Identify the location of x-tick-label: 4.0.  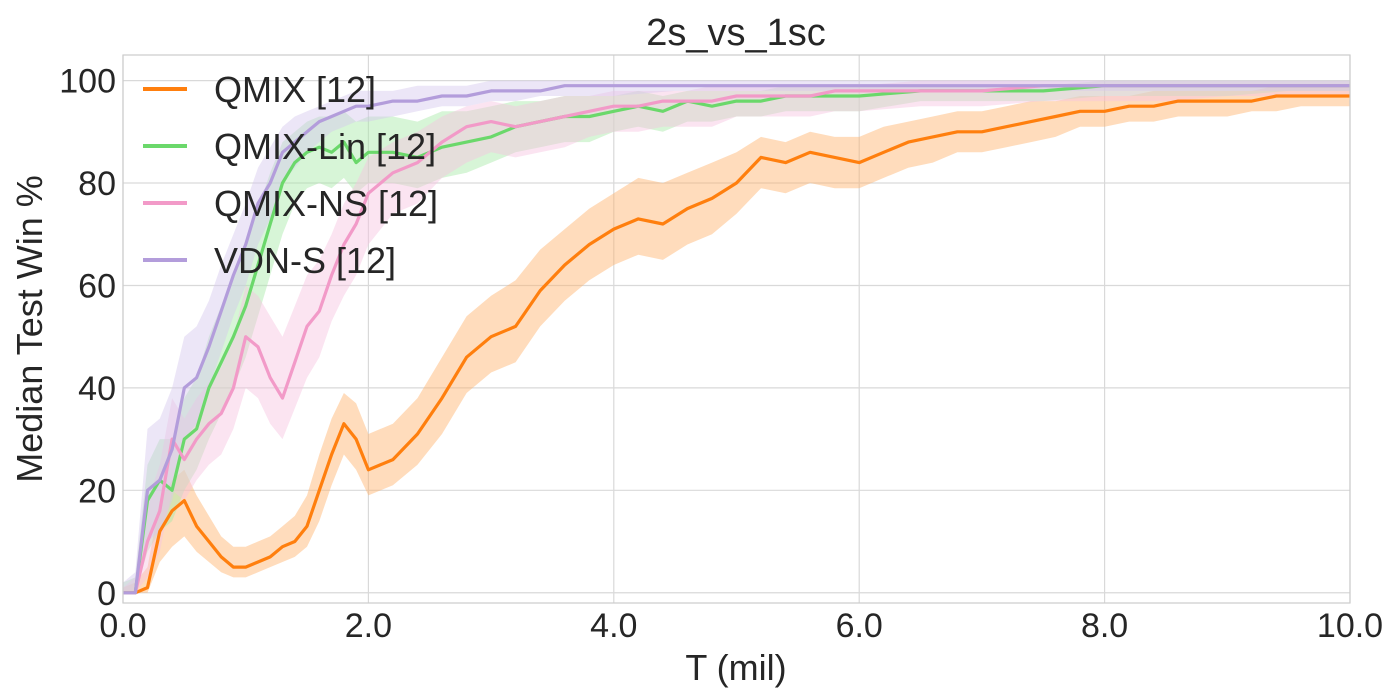
(613, 626).